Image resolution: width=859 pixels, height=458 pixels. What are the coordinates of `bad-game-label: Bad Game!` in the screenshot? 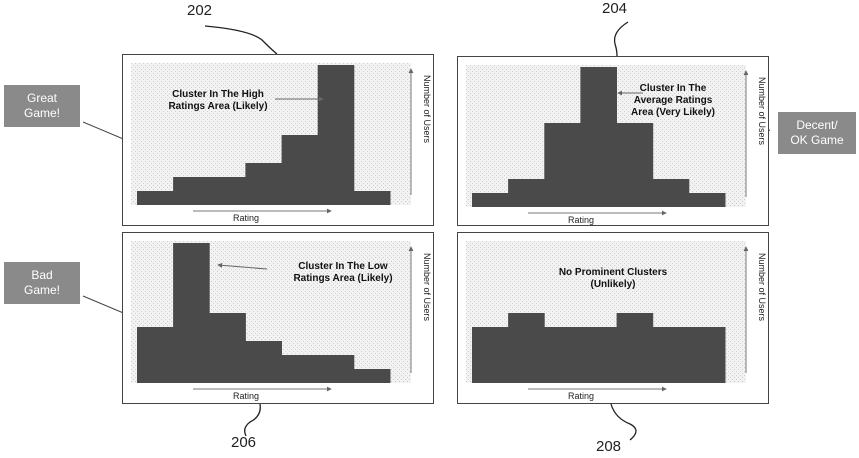 It's located at (41, 282).